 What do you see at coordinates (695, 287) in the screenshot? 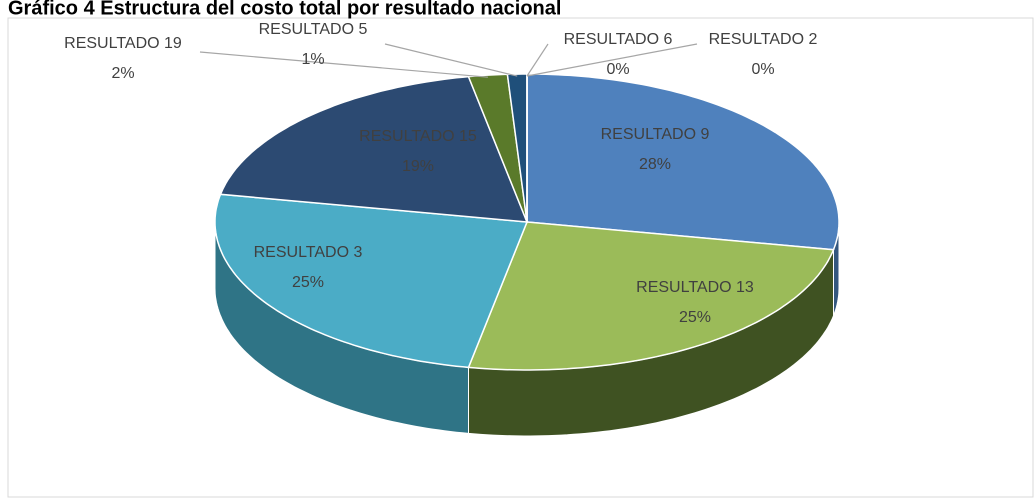
I see `data-label-name: RESULTADO 13` at bounding box center [695, 287].